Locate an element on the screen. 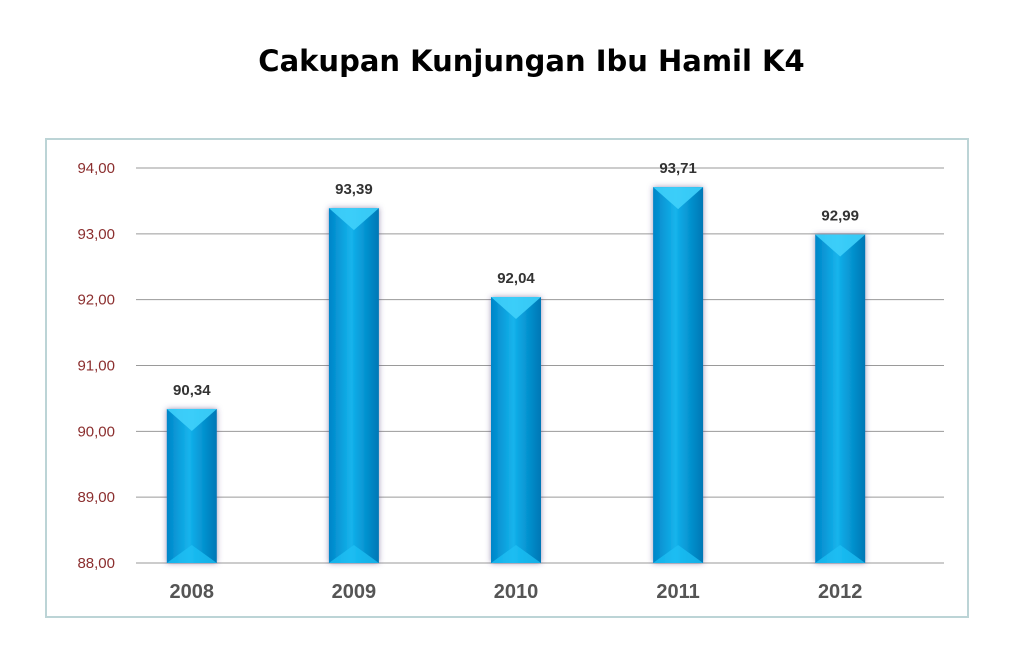 The height and width of the screenshot is (651, 1023). y-tick-label: 92,00 is located at coordinates (96, 300).